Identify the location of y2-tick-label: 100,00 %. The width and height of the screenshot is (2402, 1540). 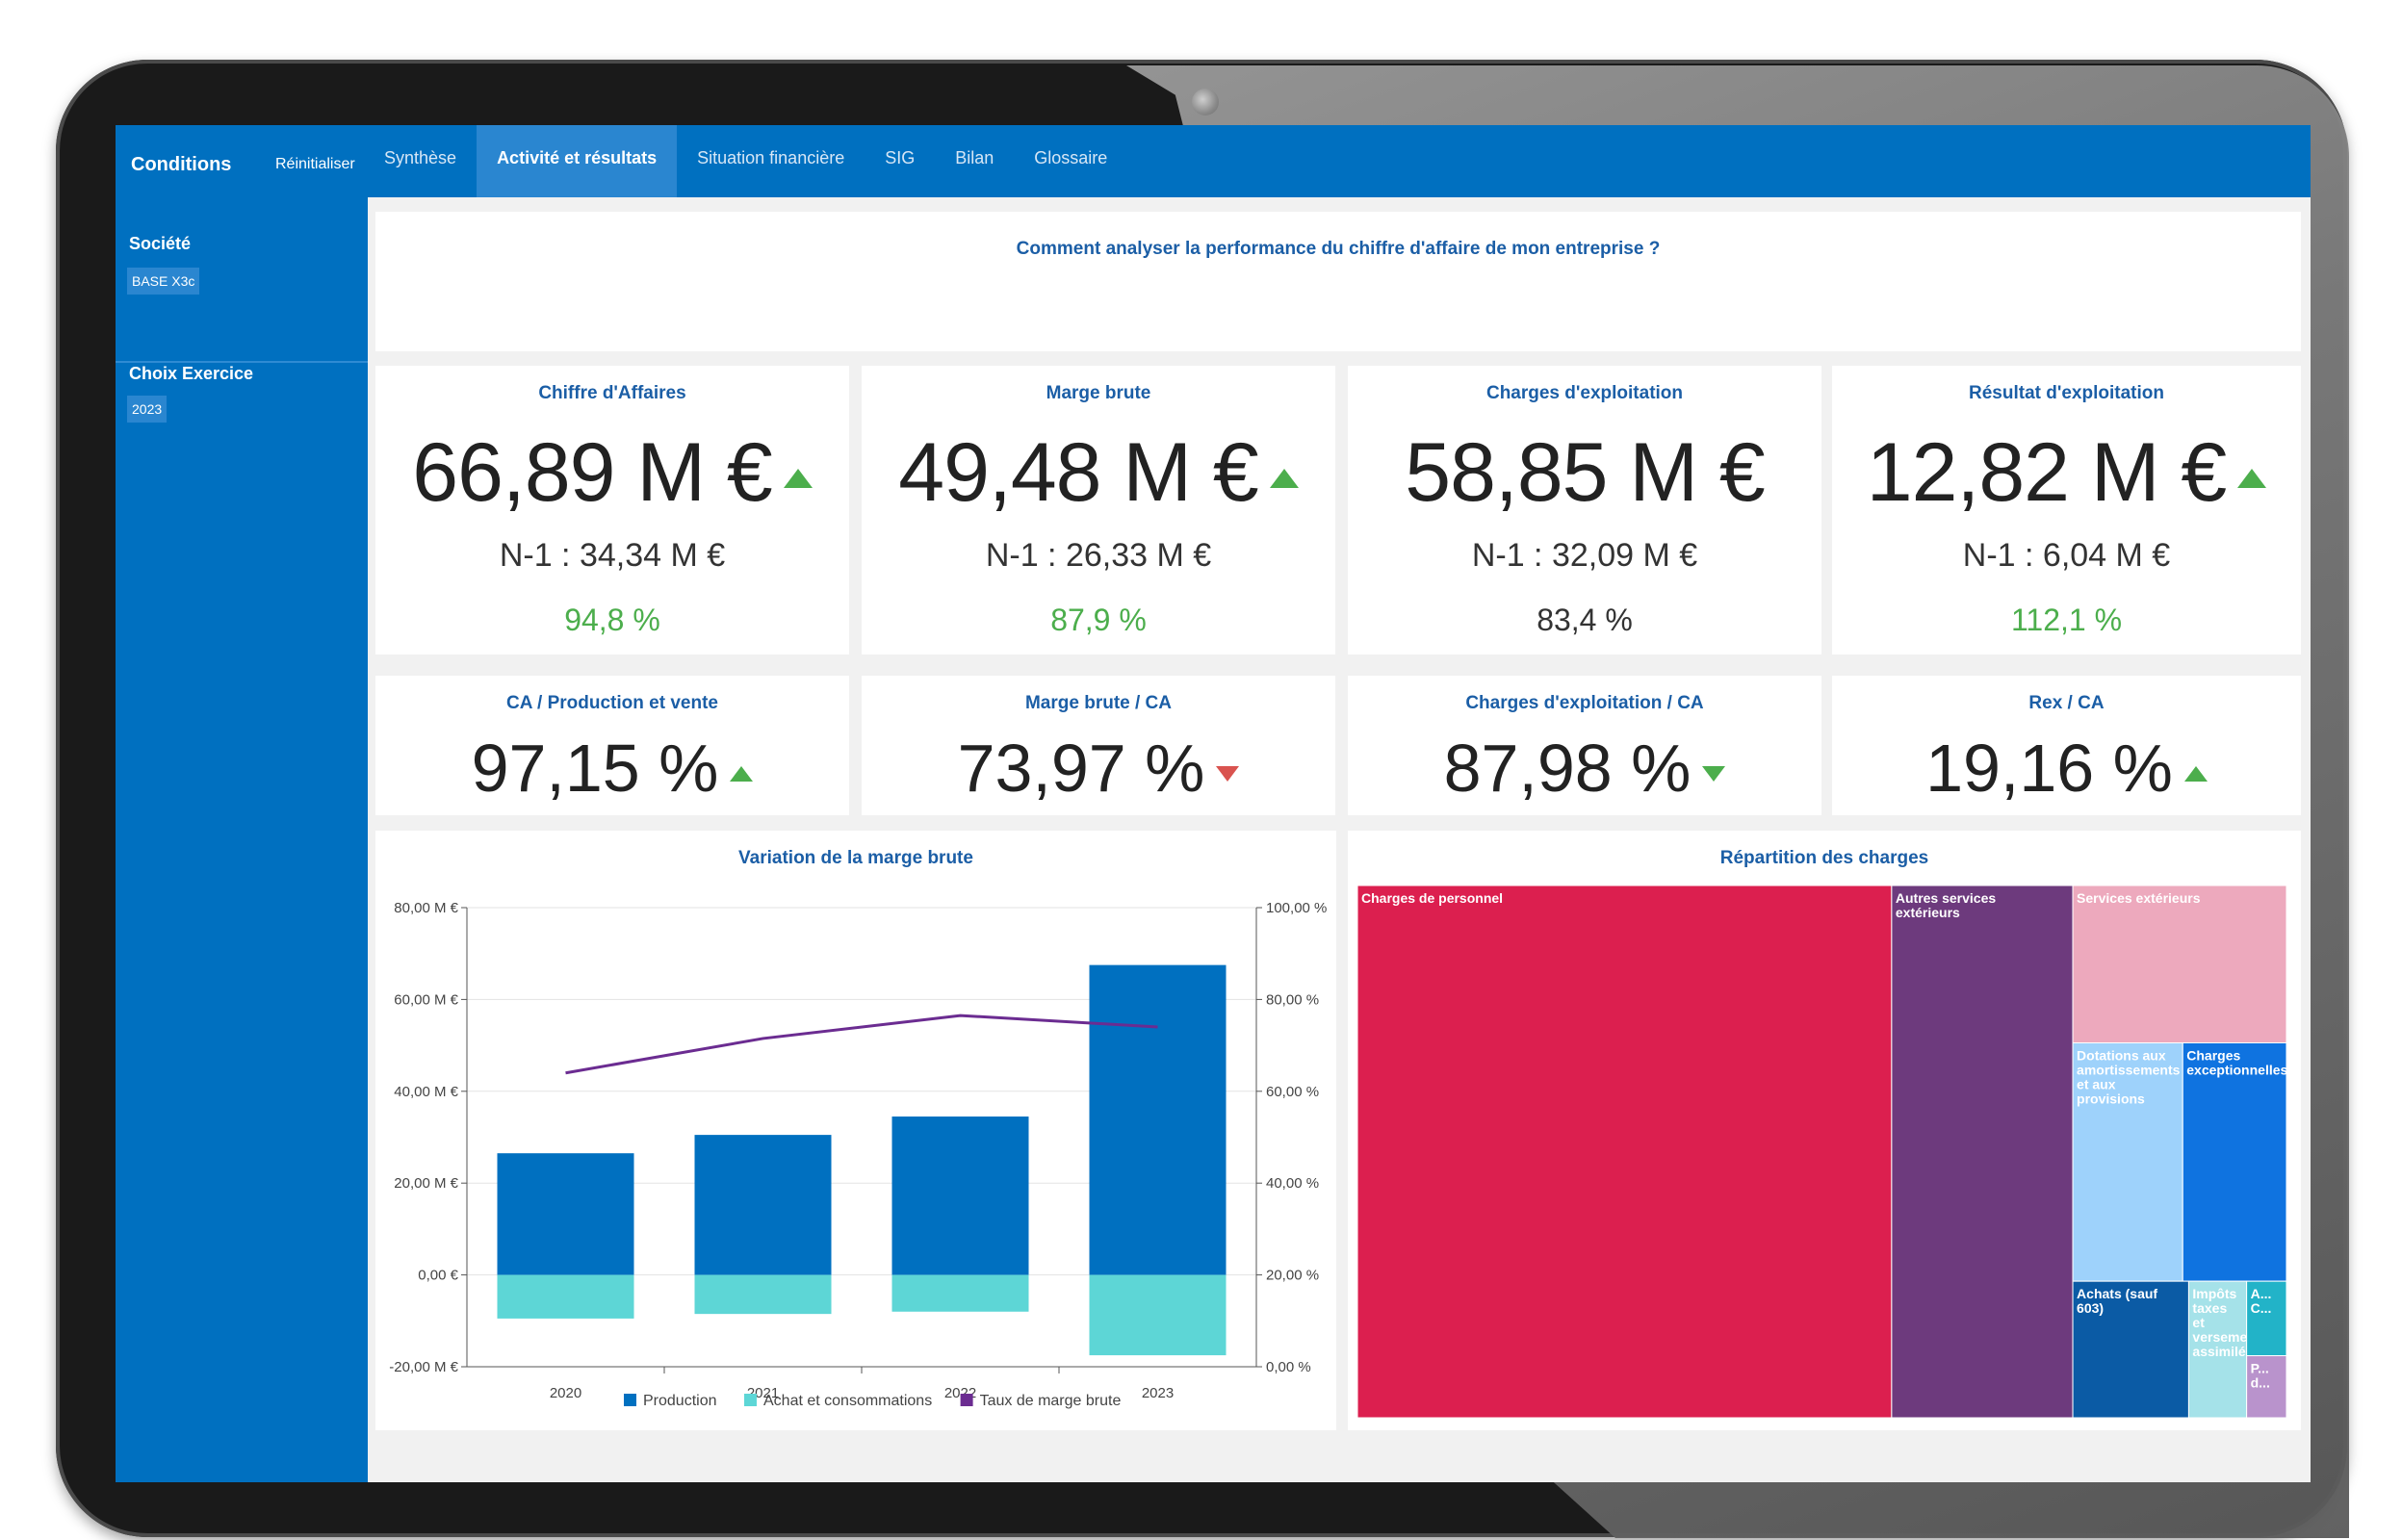
(1296, 908).